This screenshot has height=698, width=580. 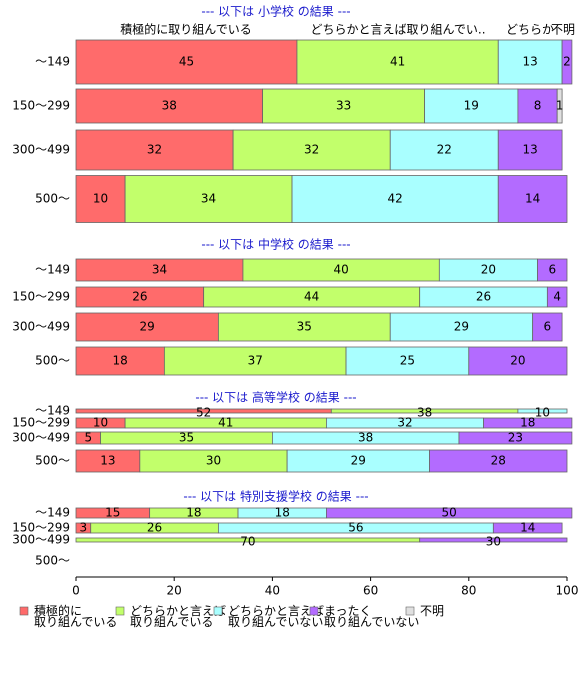 What do you see at coordinates (178, 616) in the screenshot?
I see `legend-label: どちらかと言えば取り組んでいる` at bounding box center [178, 616].